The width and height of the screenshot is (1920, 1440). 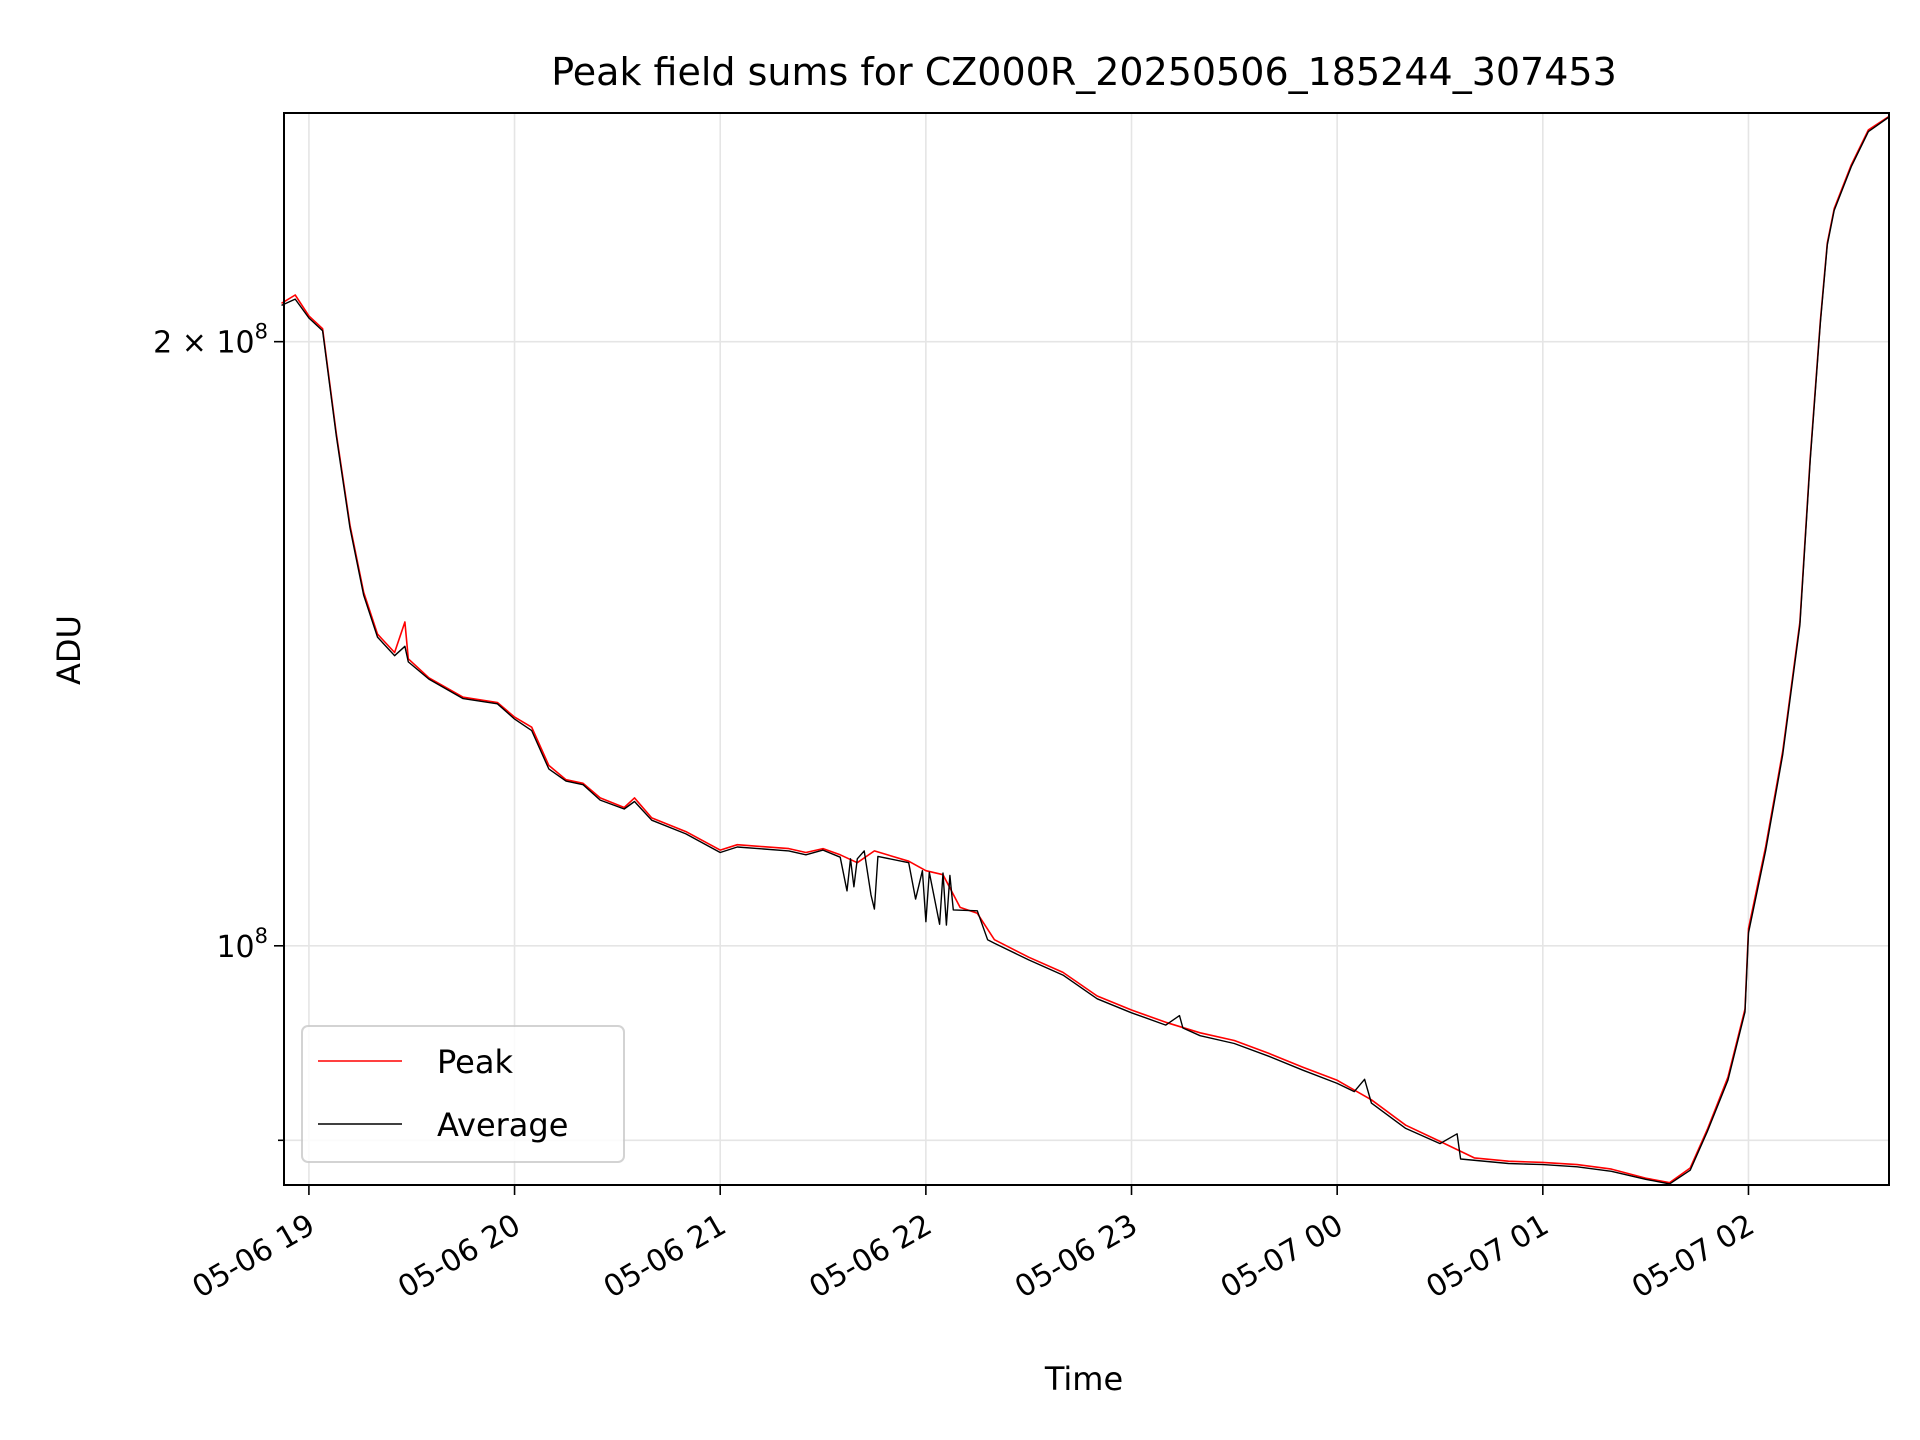 What do you see at coordinates (242, 944) in the screenshot?
I see `y-tick-label: 108` at bounding box center [242, 944].